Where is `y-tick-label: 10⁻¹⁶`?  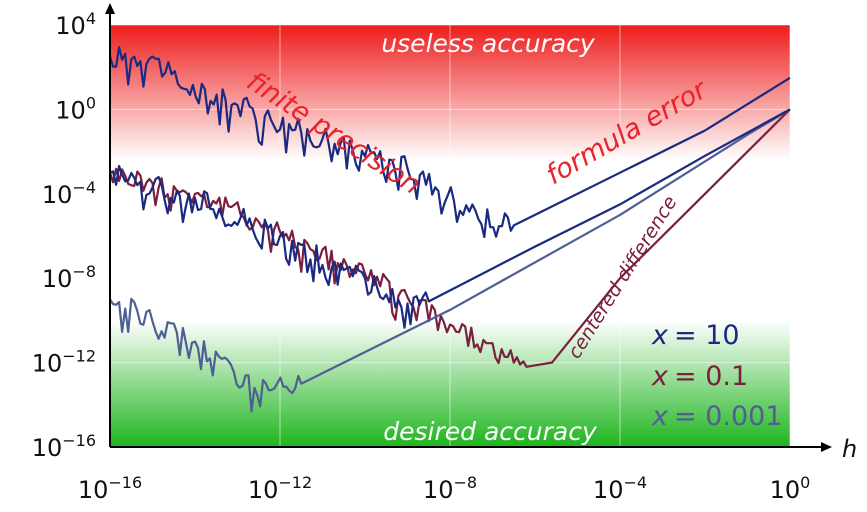
y-tick-label: 10⁻¹⁶ is located at coordinates (64, 446).